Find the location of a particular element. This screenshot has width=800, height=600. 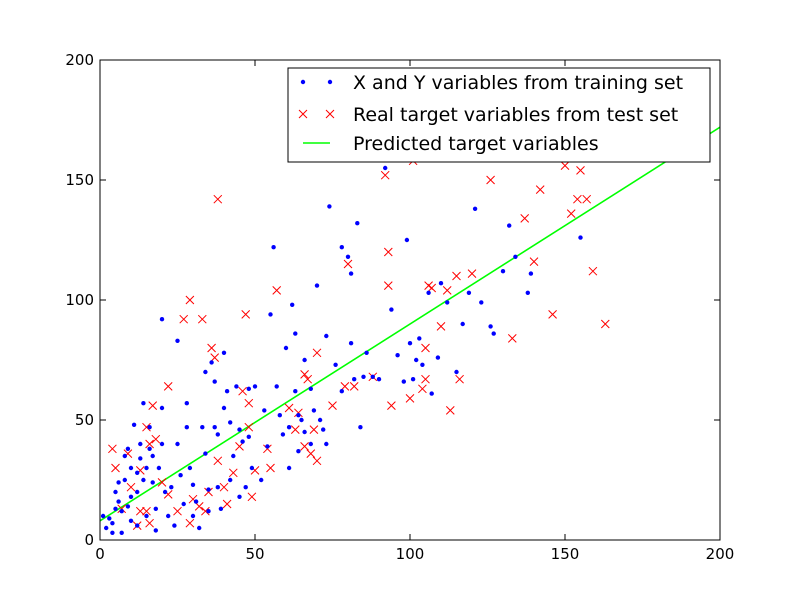

y-tick-label: 100 is located at coordinates (79, 300).